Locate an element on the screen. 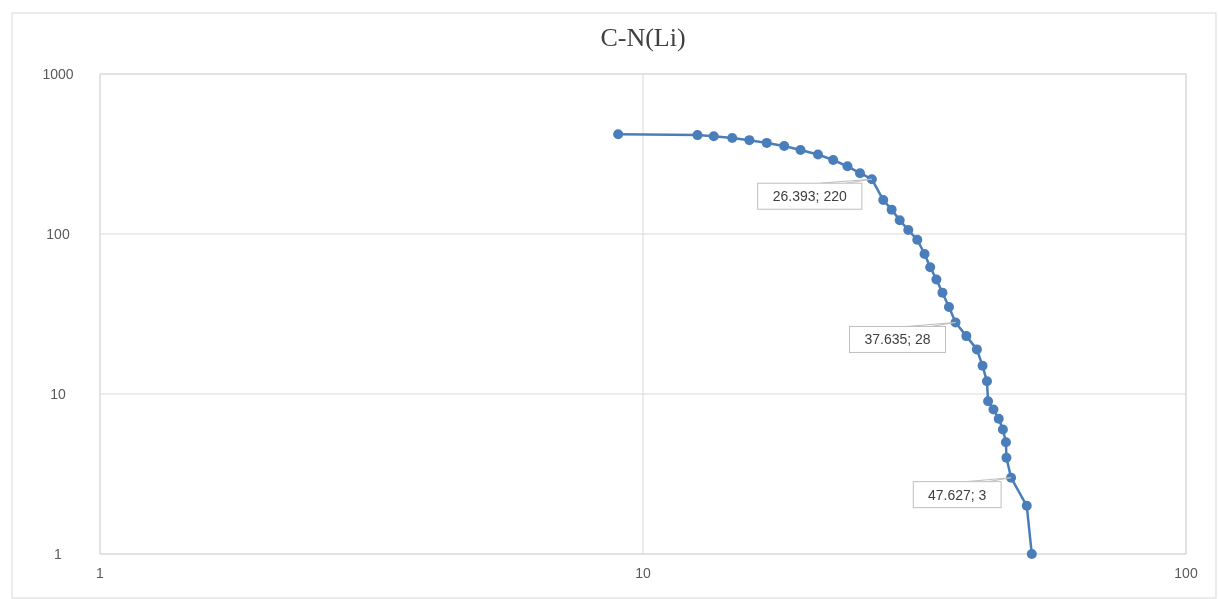 The image size is (1218, 599). y-tick-label: 100 is located at coordinates (58, 234).